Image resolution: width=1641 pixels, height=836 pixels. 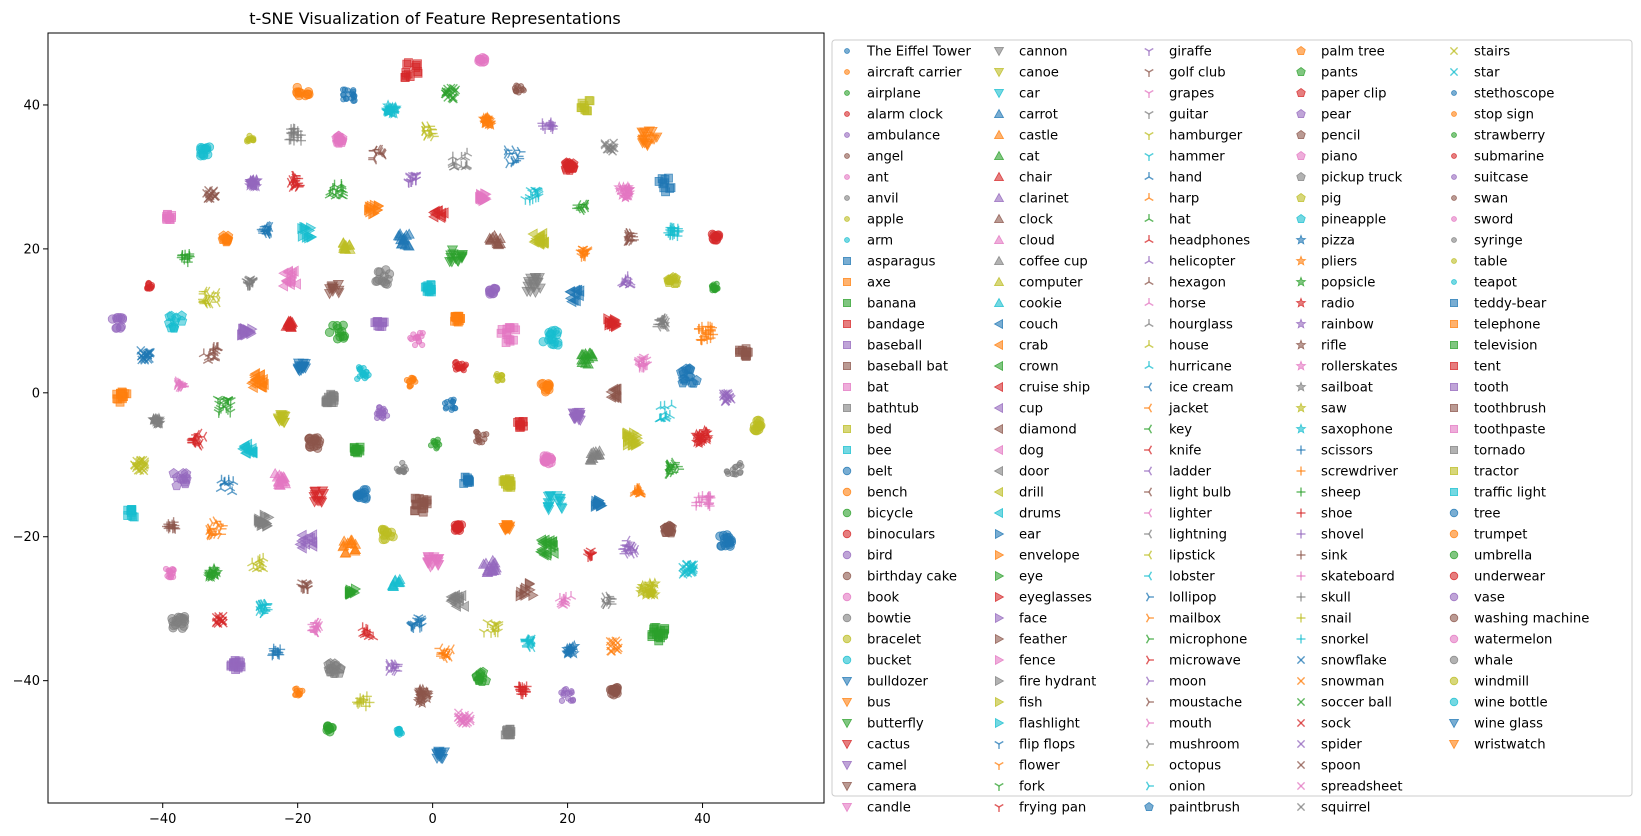 What do you see at coordinates (1358, 577) in the screenshot?
I see `legend-label: skateboard` at bounding box center [1358, 577].